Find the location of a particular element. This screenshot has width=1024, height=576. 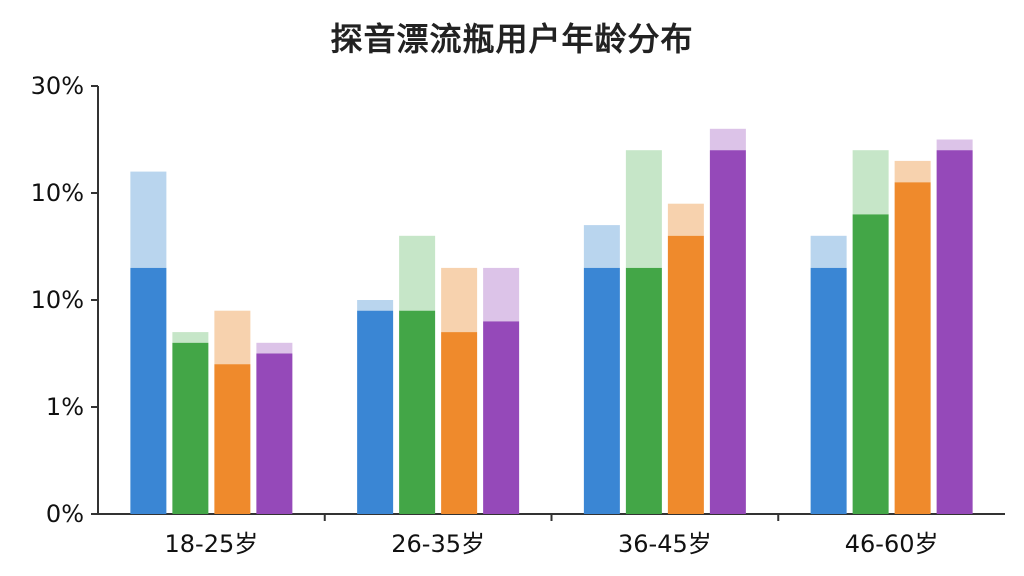

y-tick-label: 1% is located at coordinates (65, 407).